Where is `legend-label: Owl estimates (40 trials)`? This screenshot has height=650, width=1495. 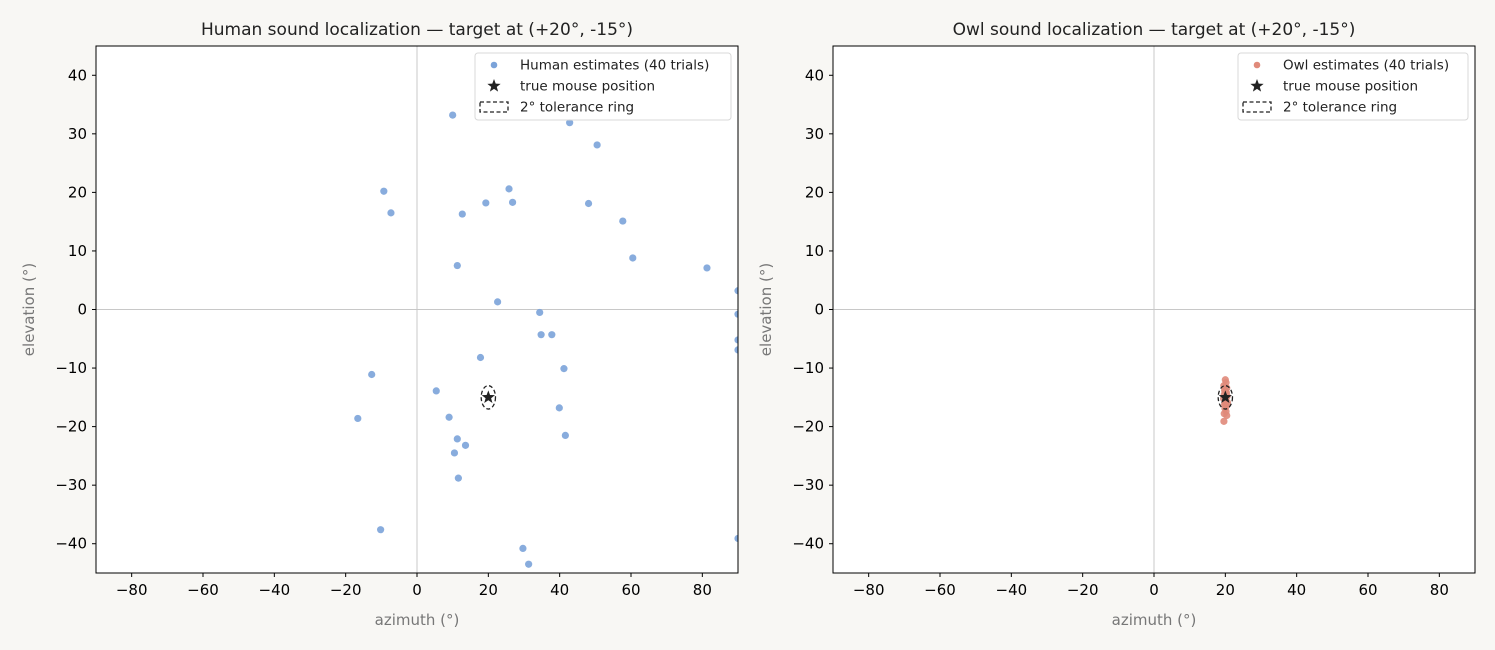 legend-label: Owl estimates (40 trials) is located at coordinates (1366, 66).